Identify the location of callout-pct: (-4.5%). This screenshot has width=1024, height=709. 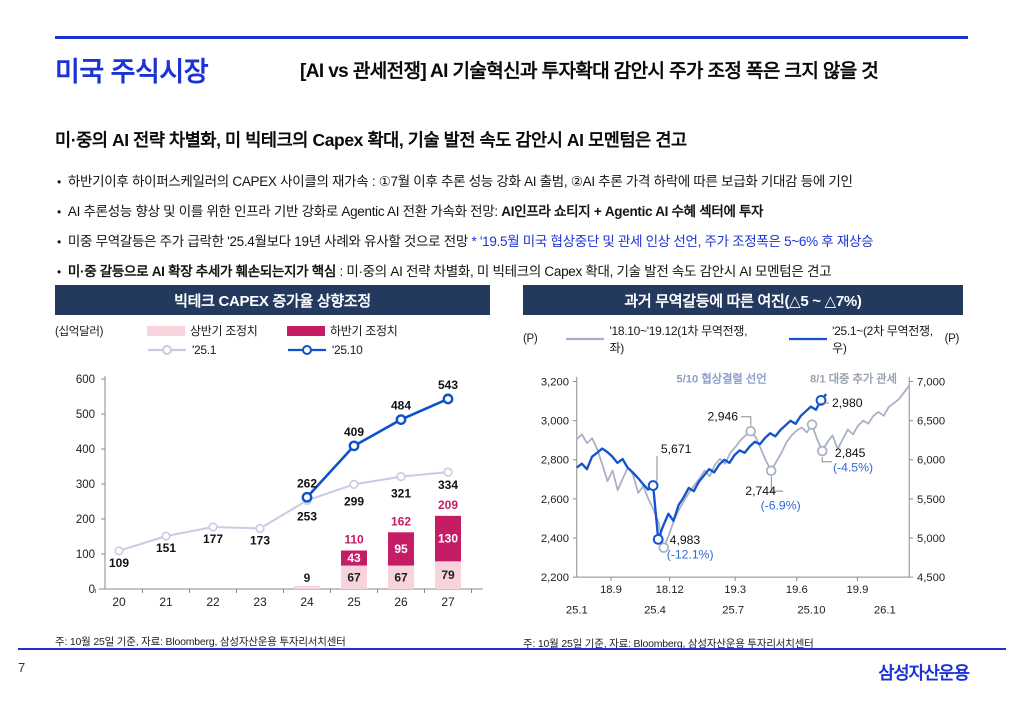
(853, 468).